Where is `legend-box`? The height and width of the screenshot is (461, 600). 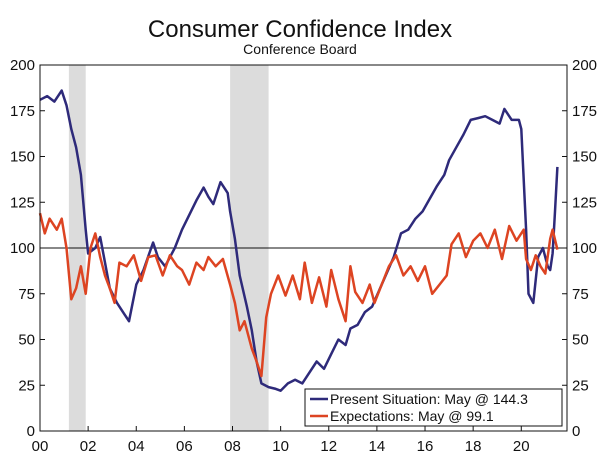 legend-box is located at coordinates (433, 407).